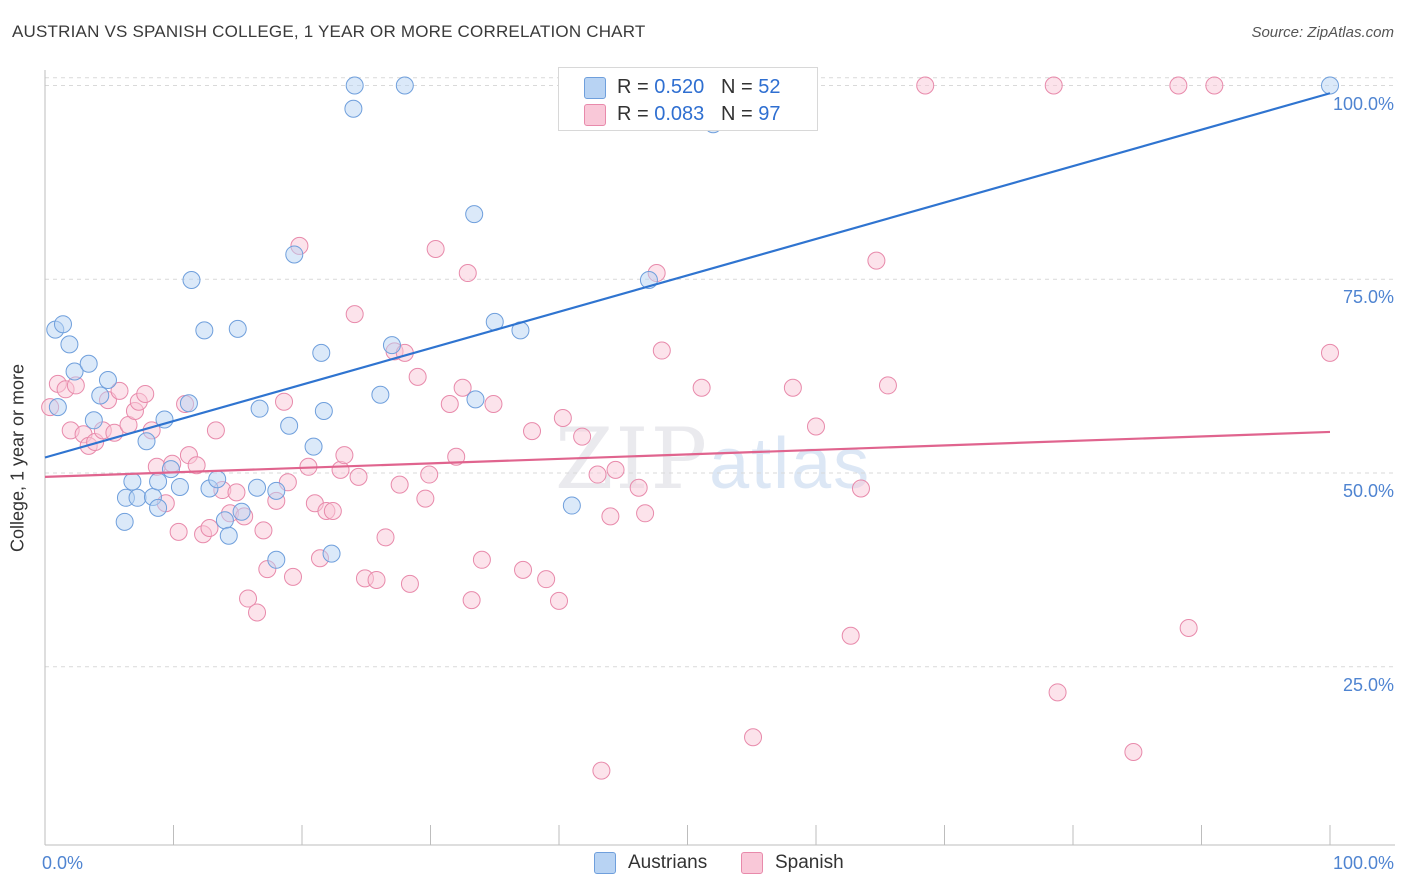  I want to click on stats-swatch-spanish, so click(595, 115).